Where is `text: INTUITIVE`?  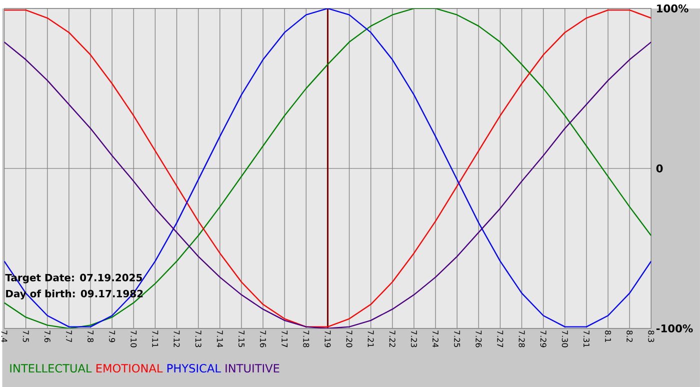 text: INTUITIVE is located at coordinates (253, 368).